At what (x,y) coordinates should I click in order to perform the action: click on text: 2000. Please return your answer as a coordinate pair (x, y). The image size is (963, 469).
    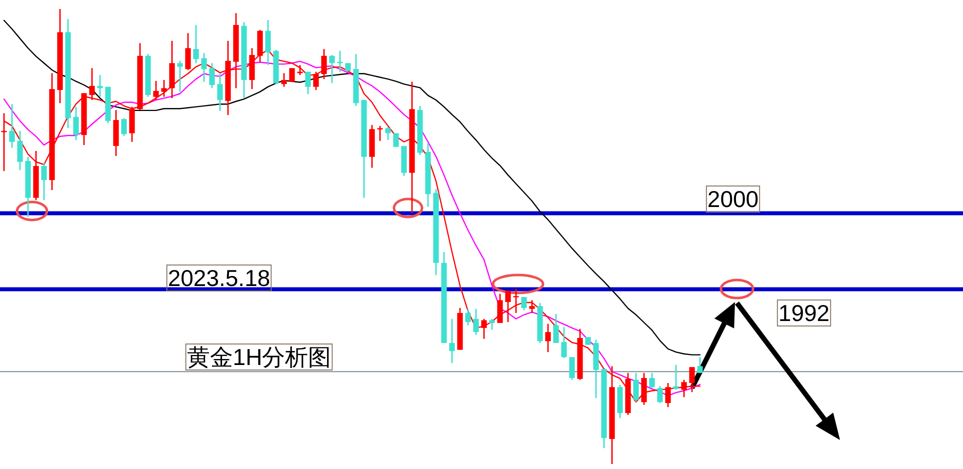
    Looking at the image, I should click on (733, 199).